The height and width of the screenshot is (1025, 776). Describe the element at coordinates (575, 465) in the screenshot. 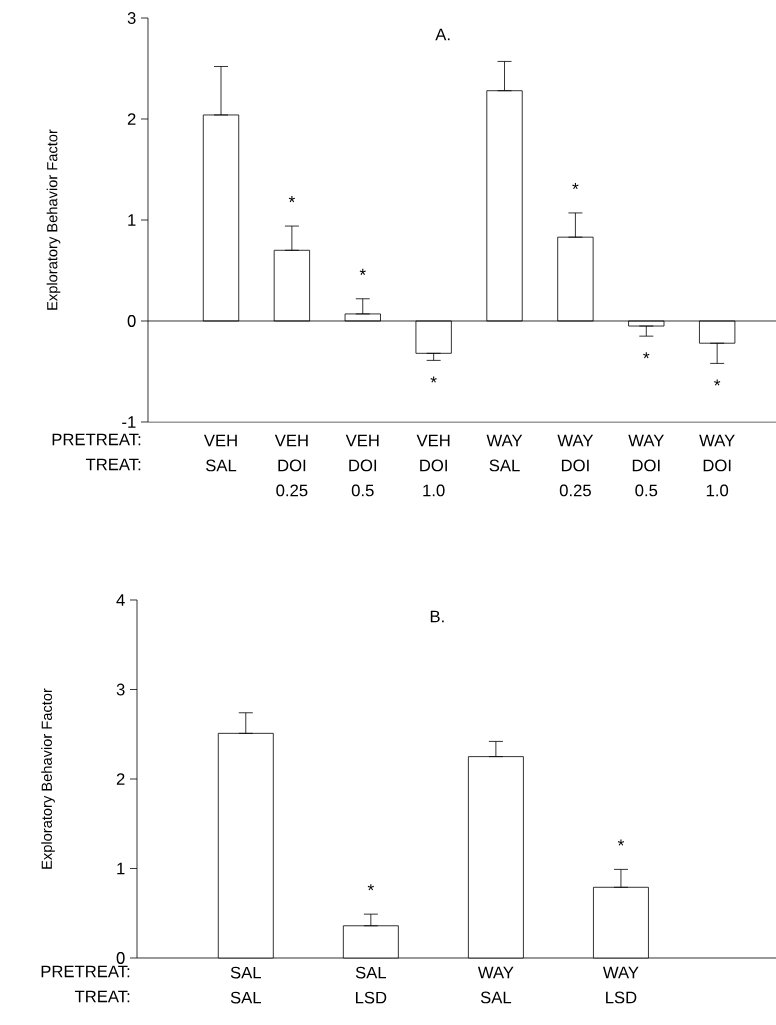

I see `x-tick-label: WAY DOI 0.25` at that location.